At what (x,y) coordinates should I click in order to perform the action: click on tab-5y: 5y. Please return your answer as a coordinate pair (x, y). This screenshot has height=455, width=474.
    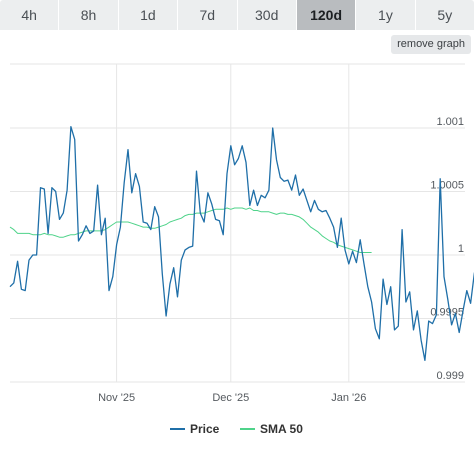
    Looking at the image, I should click on (444, 15).